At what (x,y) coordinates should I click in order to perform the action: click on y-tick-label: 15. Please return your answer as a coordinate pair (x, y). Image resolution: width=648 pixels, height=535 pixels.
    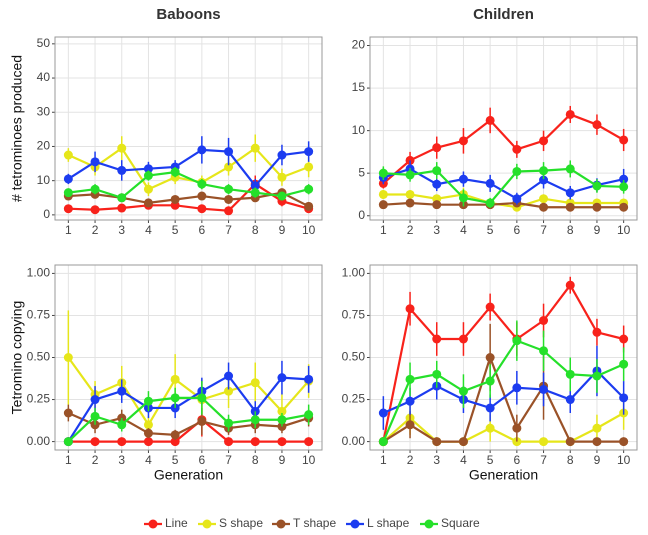
    Looking at the image, I should click on (359, 87).